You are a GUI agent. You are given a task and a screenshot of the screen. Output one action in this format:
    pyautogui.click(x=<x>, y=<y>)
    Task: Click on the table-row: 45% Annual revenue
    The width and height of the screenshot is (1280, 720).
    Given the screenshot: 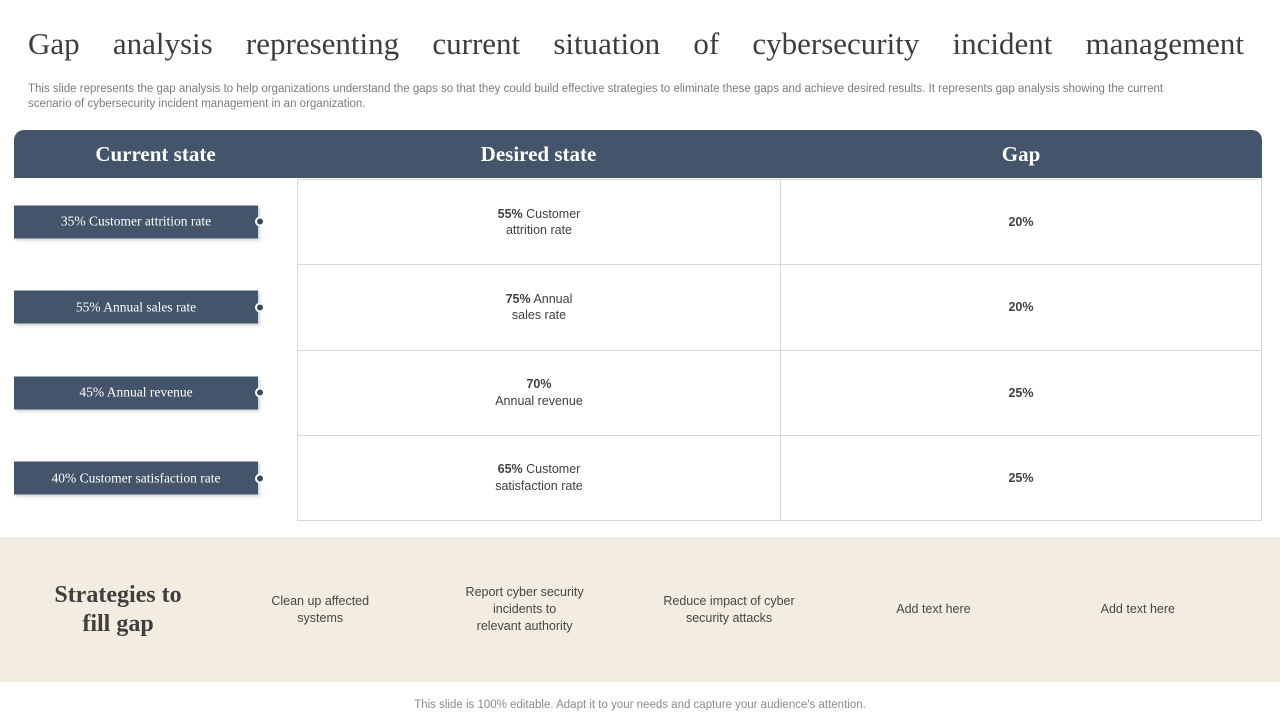 What is the action you would take?
    pyautogui.click(x=155, y=393)
    